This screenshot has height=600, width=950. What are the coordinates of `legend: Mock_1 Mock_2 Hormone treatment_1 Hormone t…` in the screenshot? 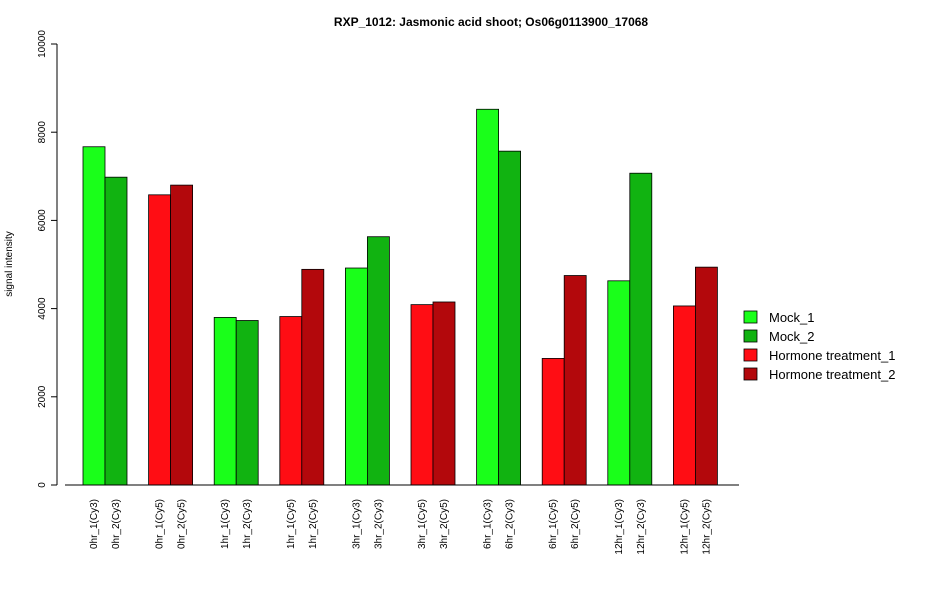 It's located at (819, 346).